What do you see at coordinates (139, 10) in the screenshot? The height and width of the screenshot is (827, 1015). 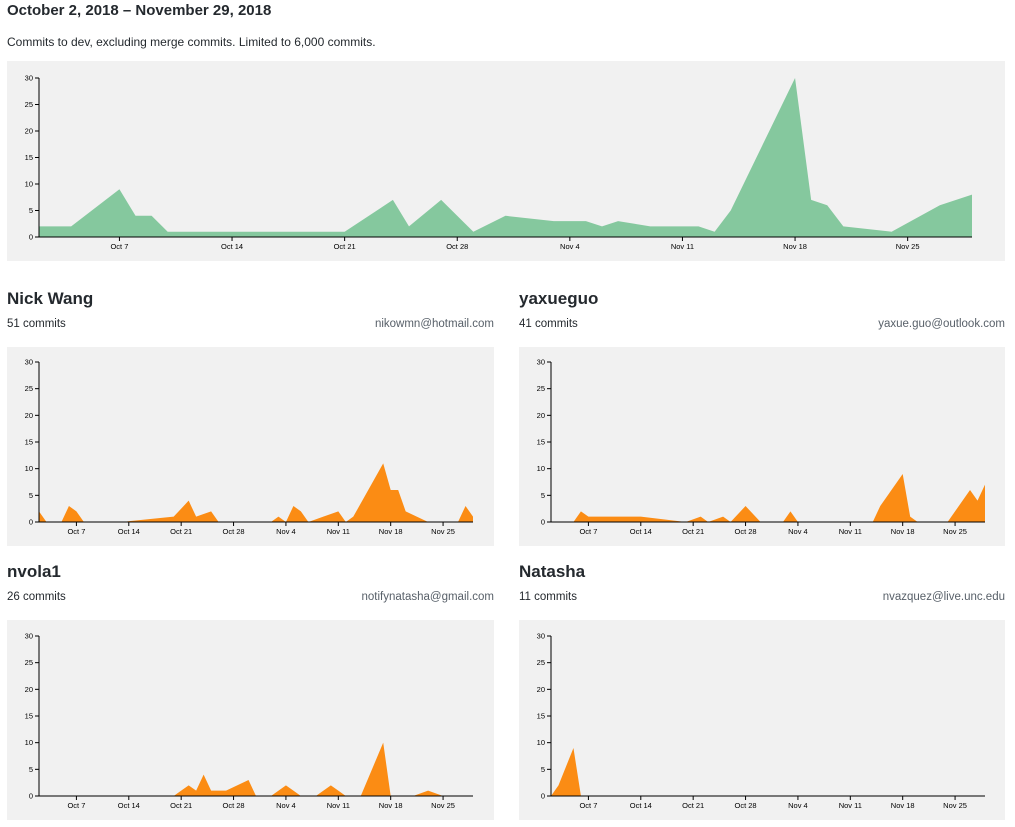 I see `date-range-title: October 2, 2018 – November 29, 2018` at bounding box center [139, 10].